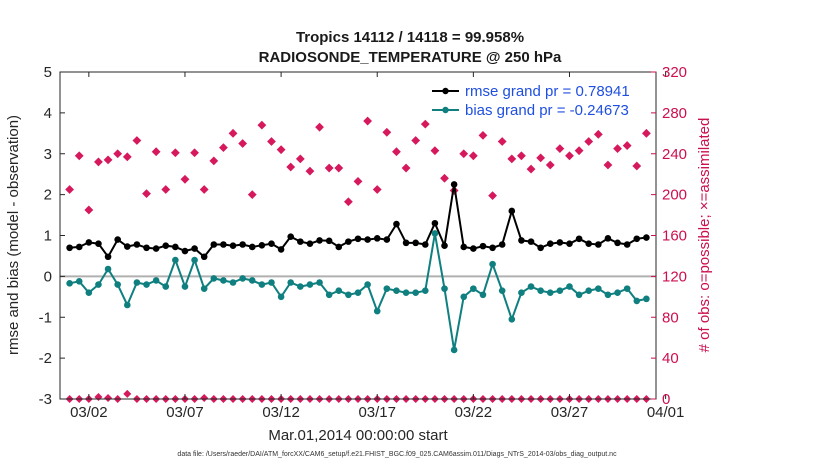  I want to click on y-axis-left-label: rmse and bias (model - observation), so click(13, 235).